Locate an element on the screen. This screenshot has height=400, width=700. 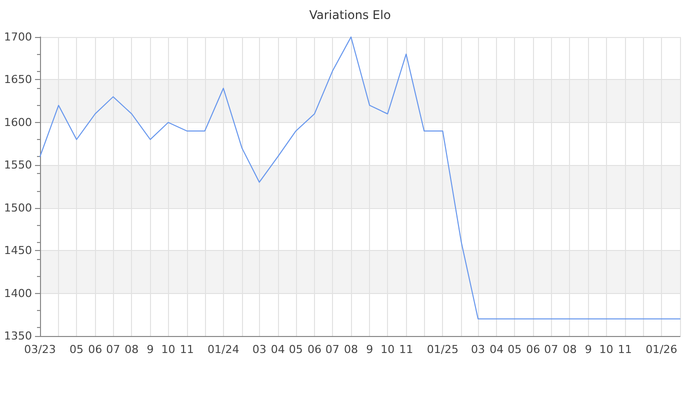
x-tick-label: 01/25 is located at coordinates (442, 349).